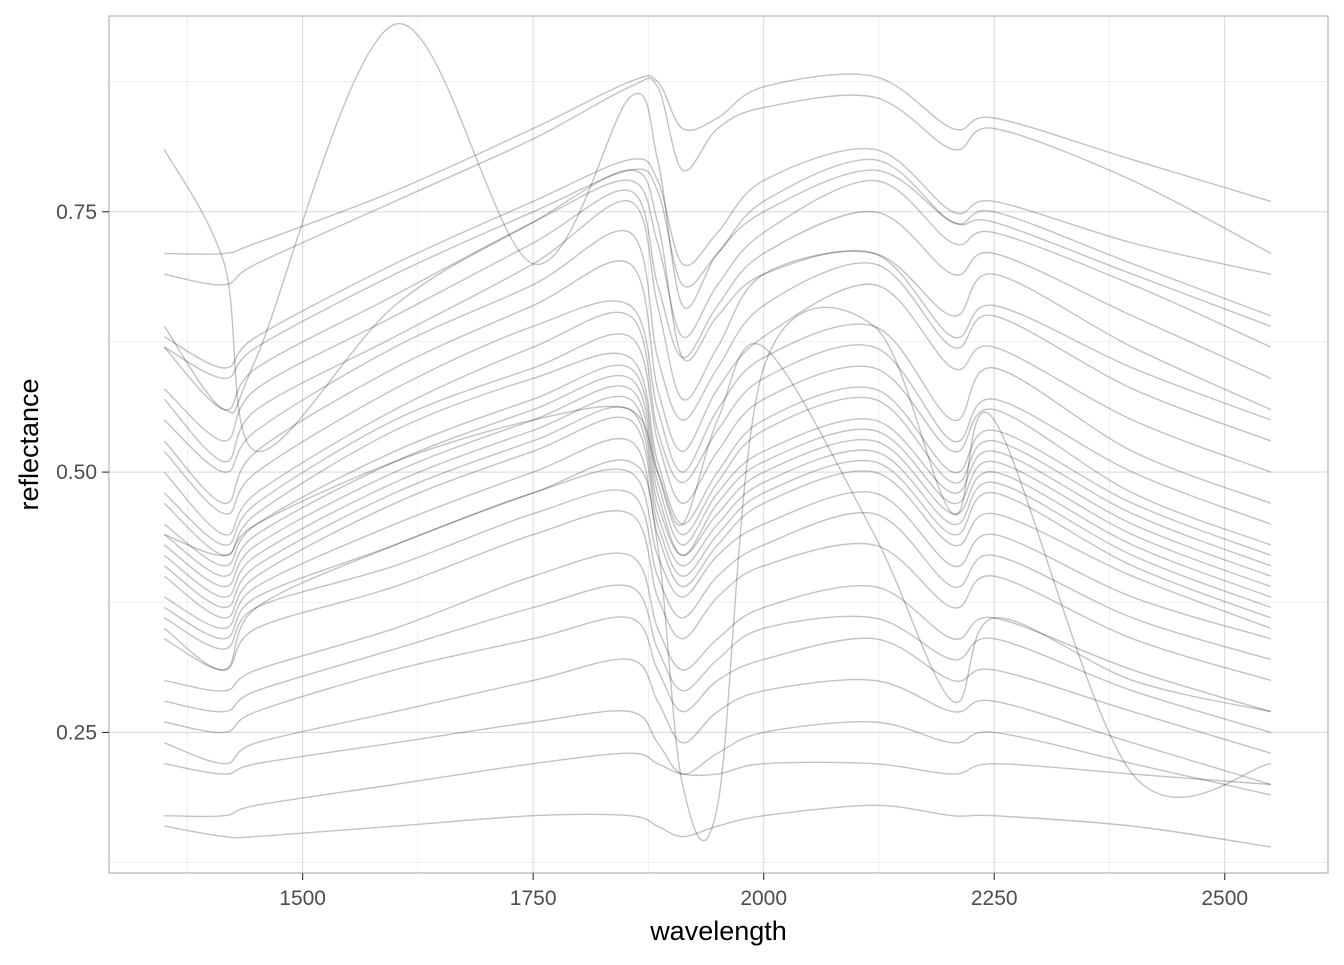 The image size is (1344, 965). Describe the element at coordinates (29, 444) in the screenshot. I see `y-axis-title: reflectance` at that location.